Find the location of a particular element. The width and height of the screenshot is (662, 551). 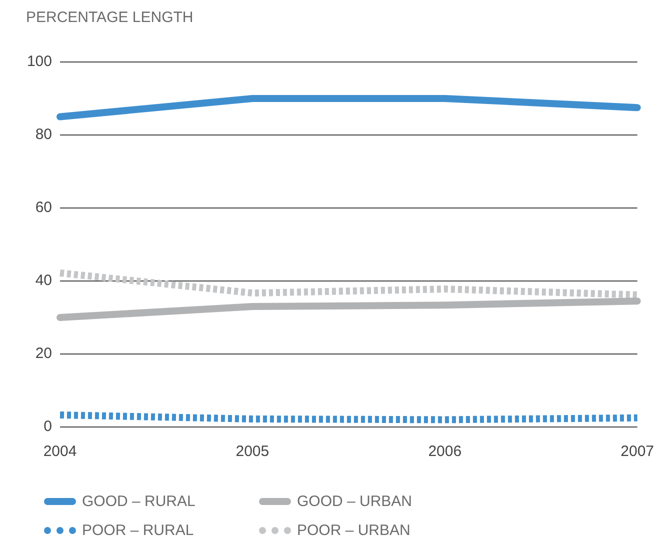

x-tick-label: 2004 is located at coordinates (60, 451).